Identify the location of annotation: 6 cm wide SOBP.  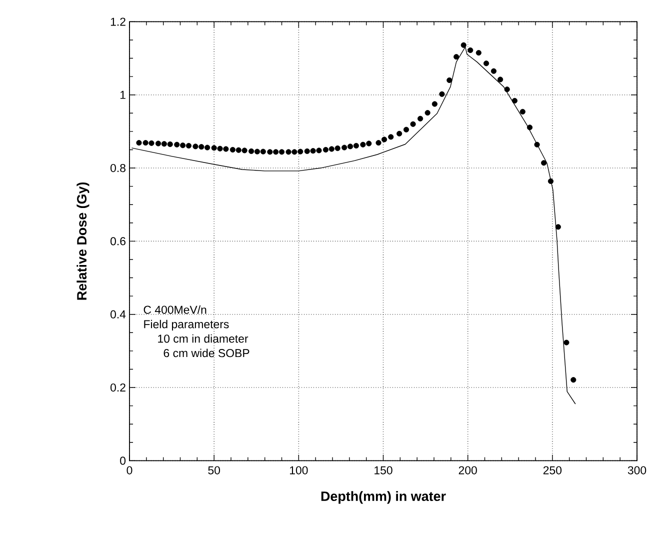
(207, 353).